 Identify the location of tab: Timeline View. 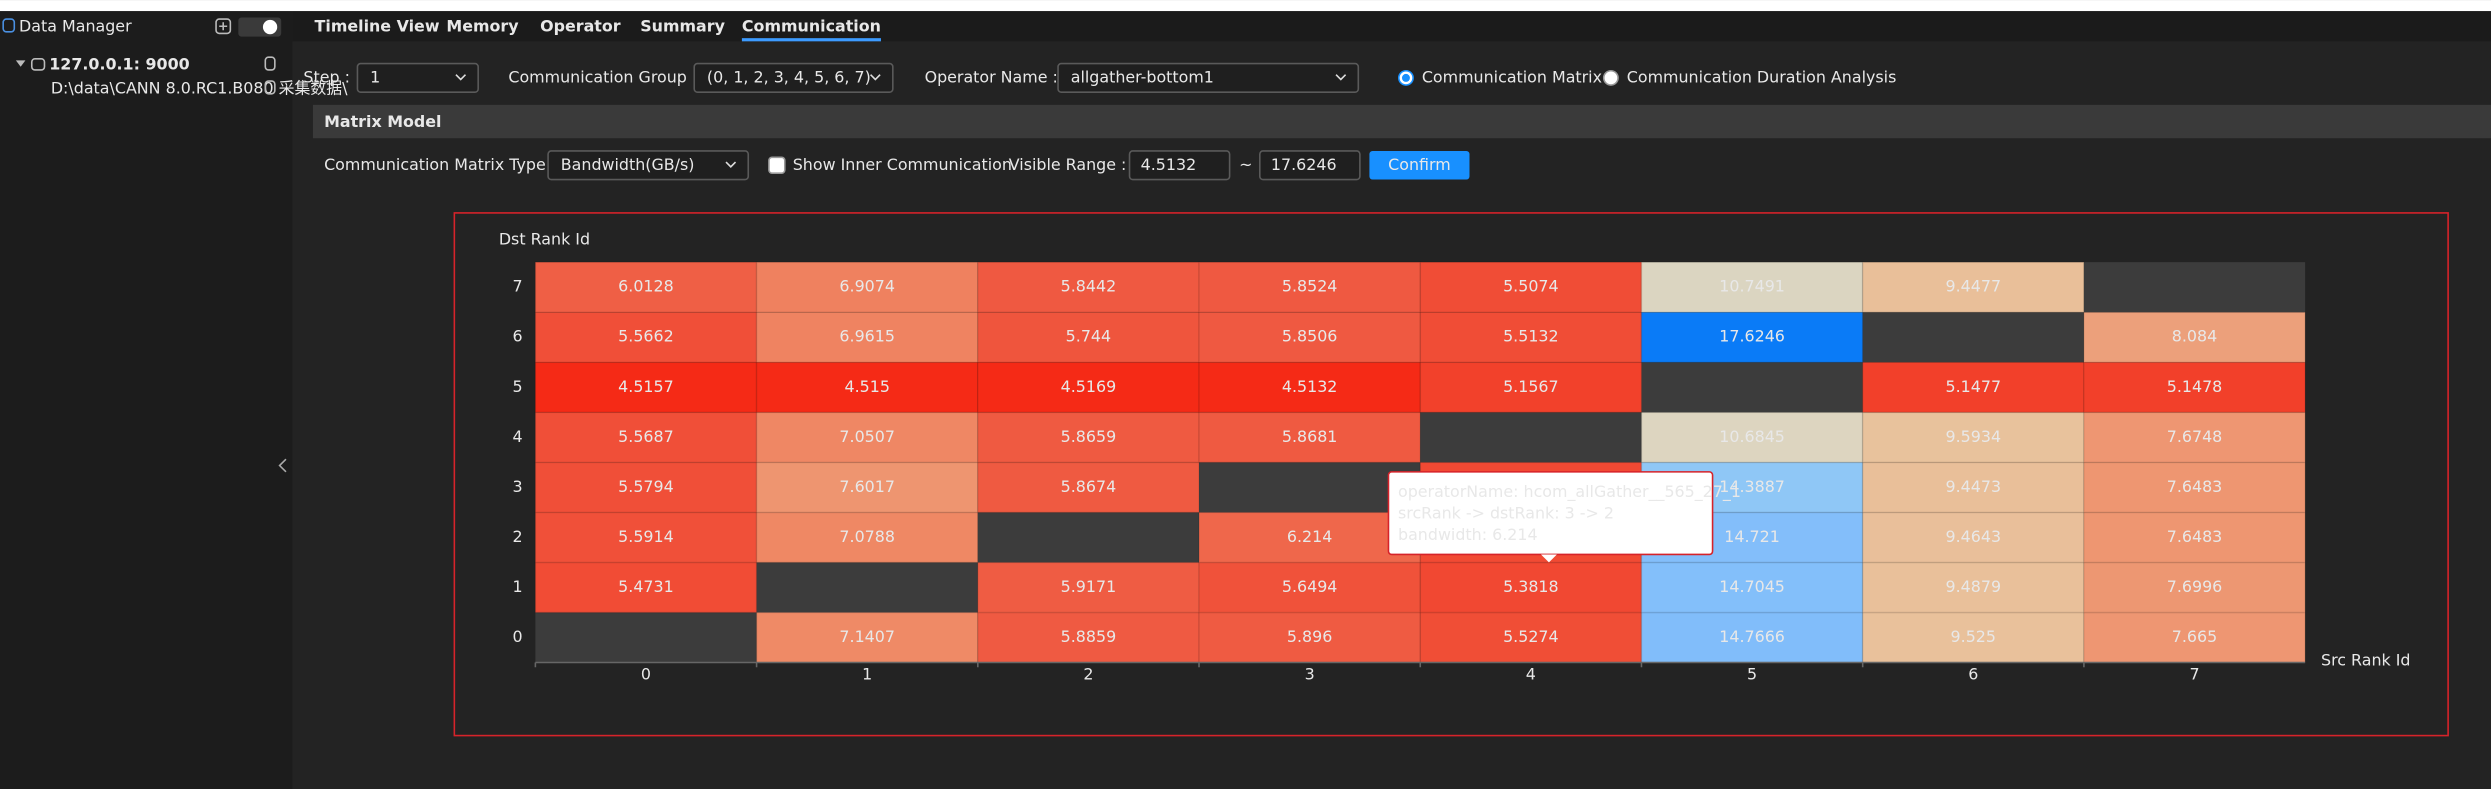
(377, 26).